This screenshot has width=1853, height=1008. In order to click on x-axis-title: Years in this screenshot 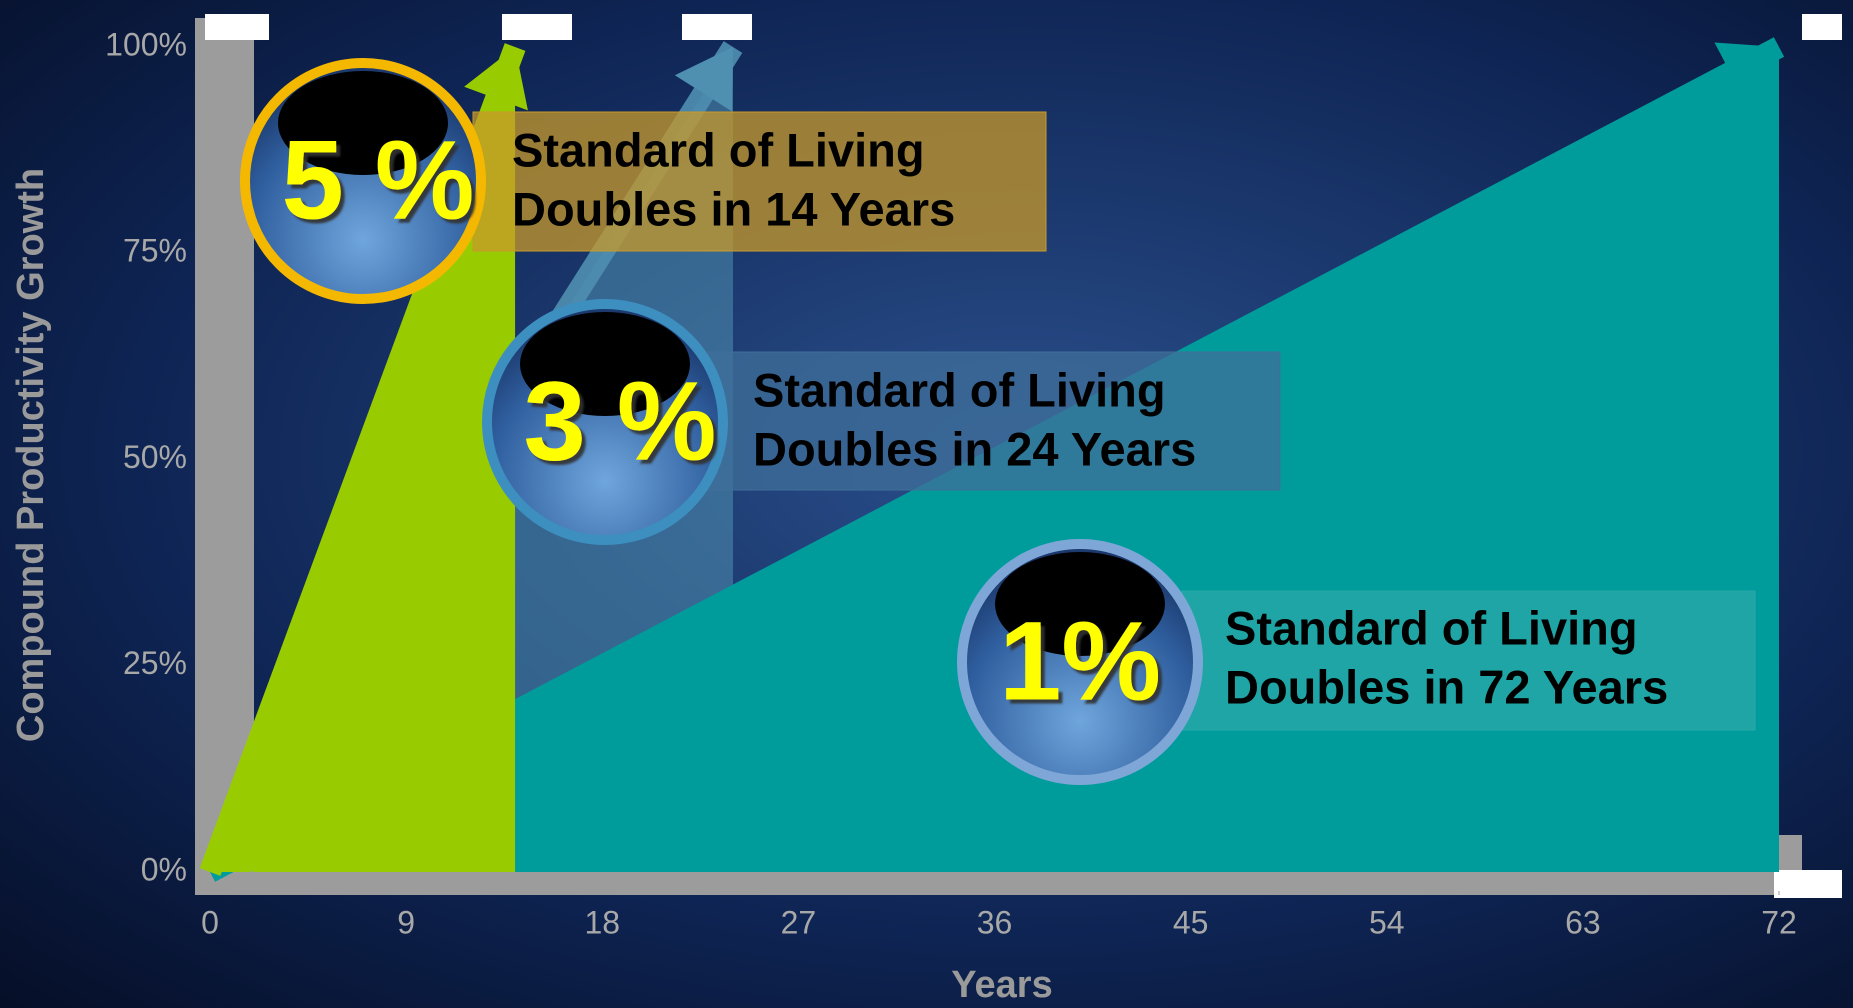, I will do `click(1001, 985)`.